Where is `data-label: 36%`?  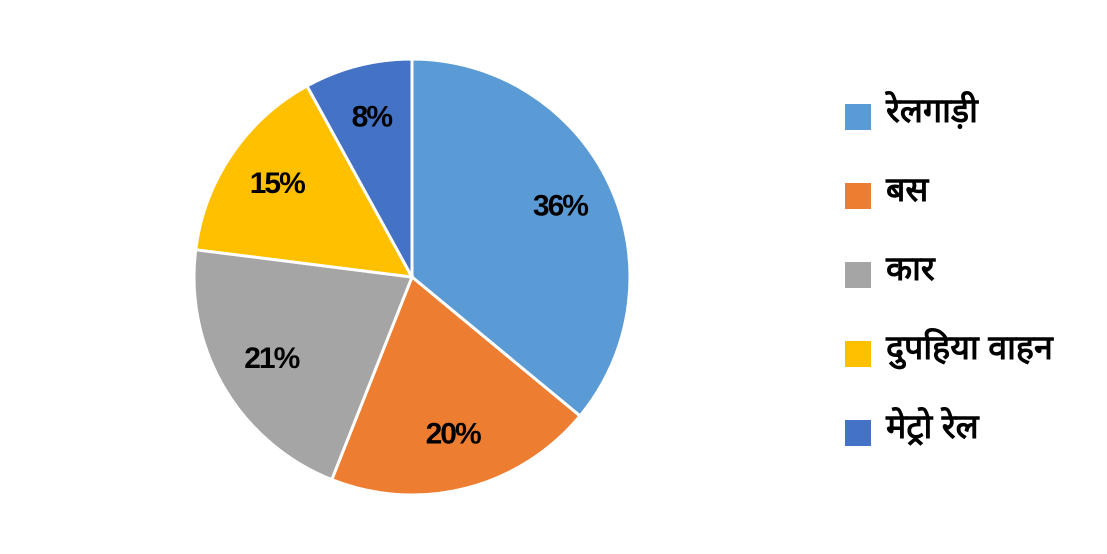 data-label: 36% is located at coordinates (560, 205).